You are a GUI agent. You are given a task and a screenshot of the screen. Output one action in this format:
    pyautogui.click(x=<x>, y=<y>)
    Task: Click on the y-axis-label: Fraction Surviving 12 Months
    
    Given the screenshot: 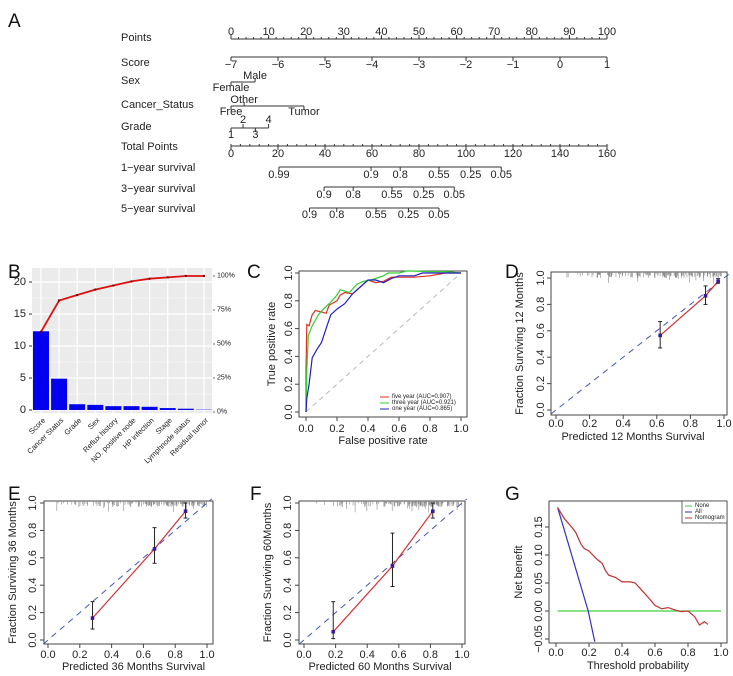 What is the action you would take?
    pyautogui.click(x=520, y=343)
    